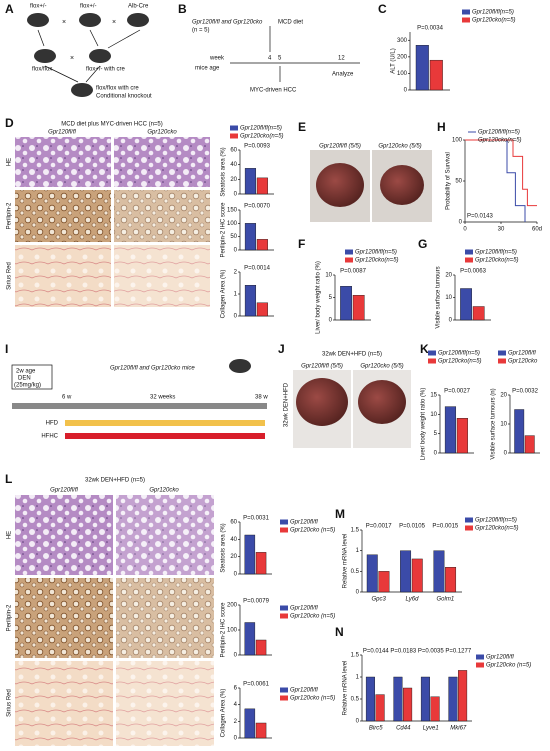 The image size is (550, 751). Describe the element at coordinates (353, 272) in the screenshot. I see `p-value: P=0.0087` at that location.